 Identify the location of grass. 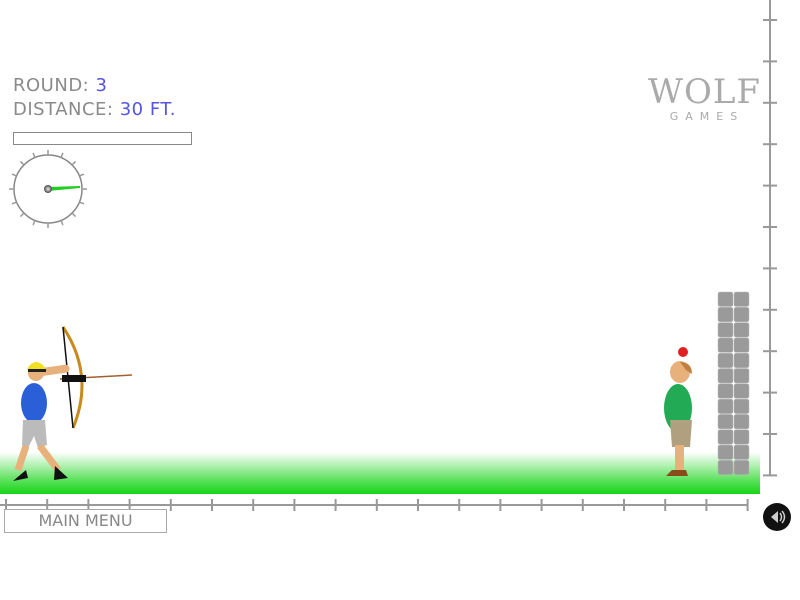
(380, 473).